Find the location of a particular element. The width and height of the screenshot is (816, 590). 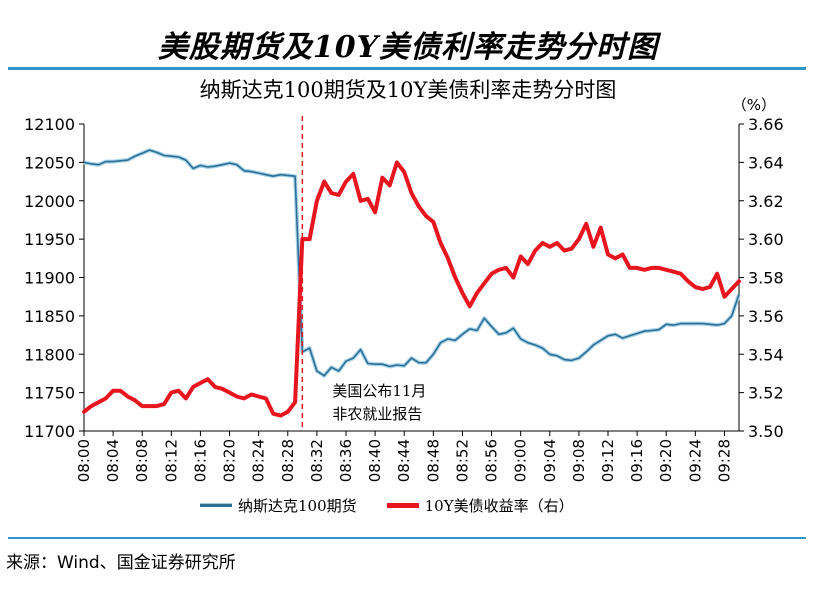

legend-swatch-nasdaq is located at coordinates (216, 505).